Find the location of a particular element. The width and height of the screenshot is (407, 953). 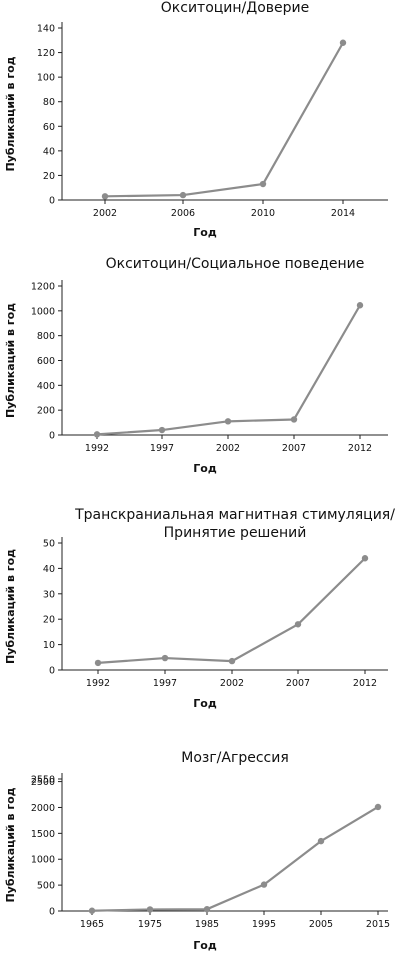

y-tick-label: 30 is located at coordinates (49, 594).